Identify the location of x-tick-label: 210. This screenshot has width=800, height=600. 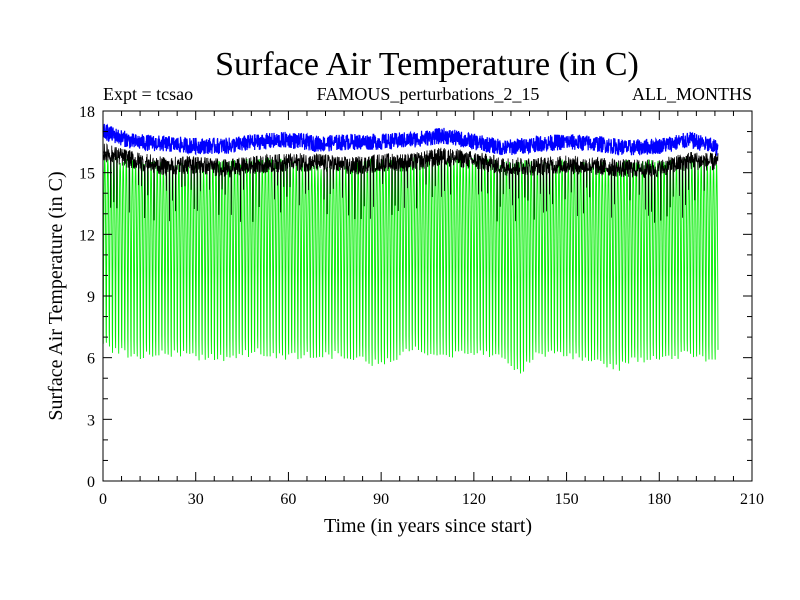
(752, 499).